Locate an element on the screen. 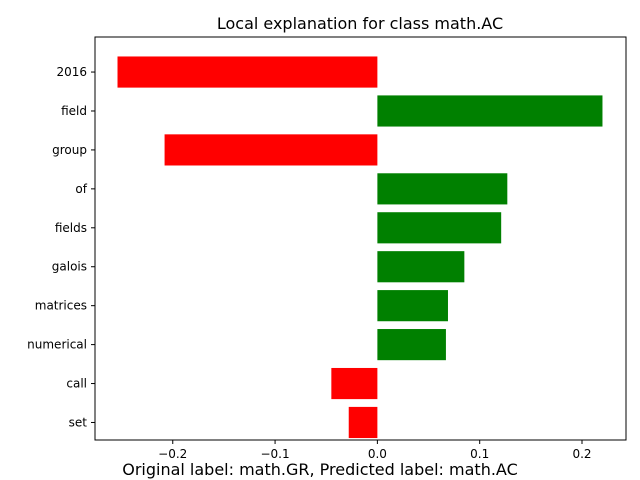 The image size is (640, 480). y-tick-label: set is located at coordinates (78, 422).